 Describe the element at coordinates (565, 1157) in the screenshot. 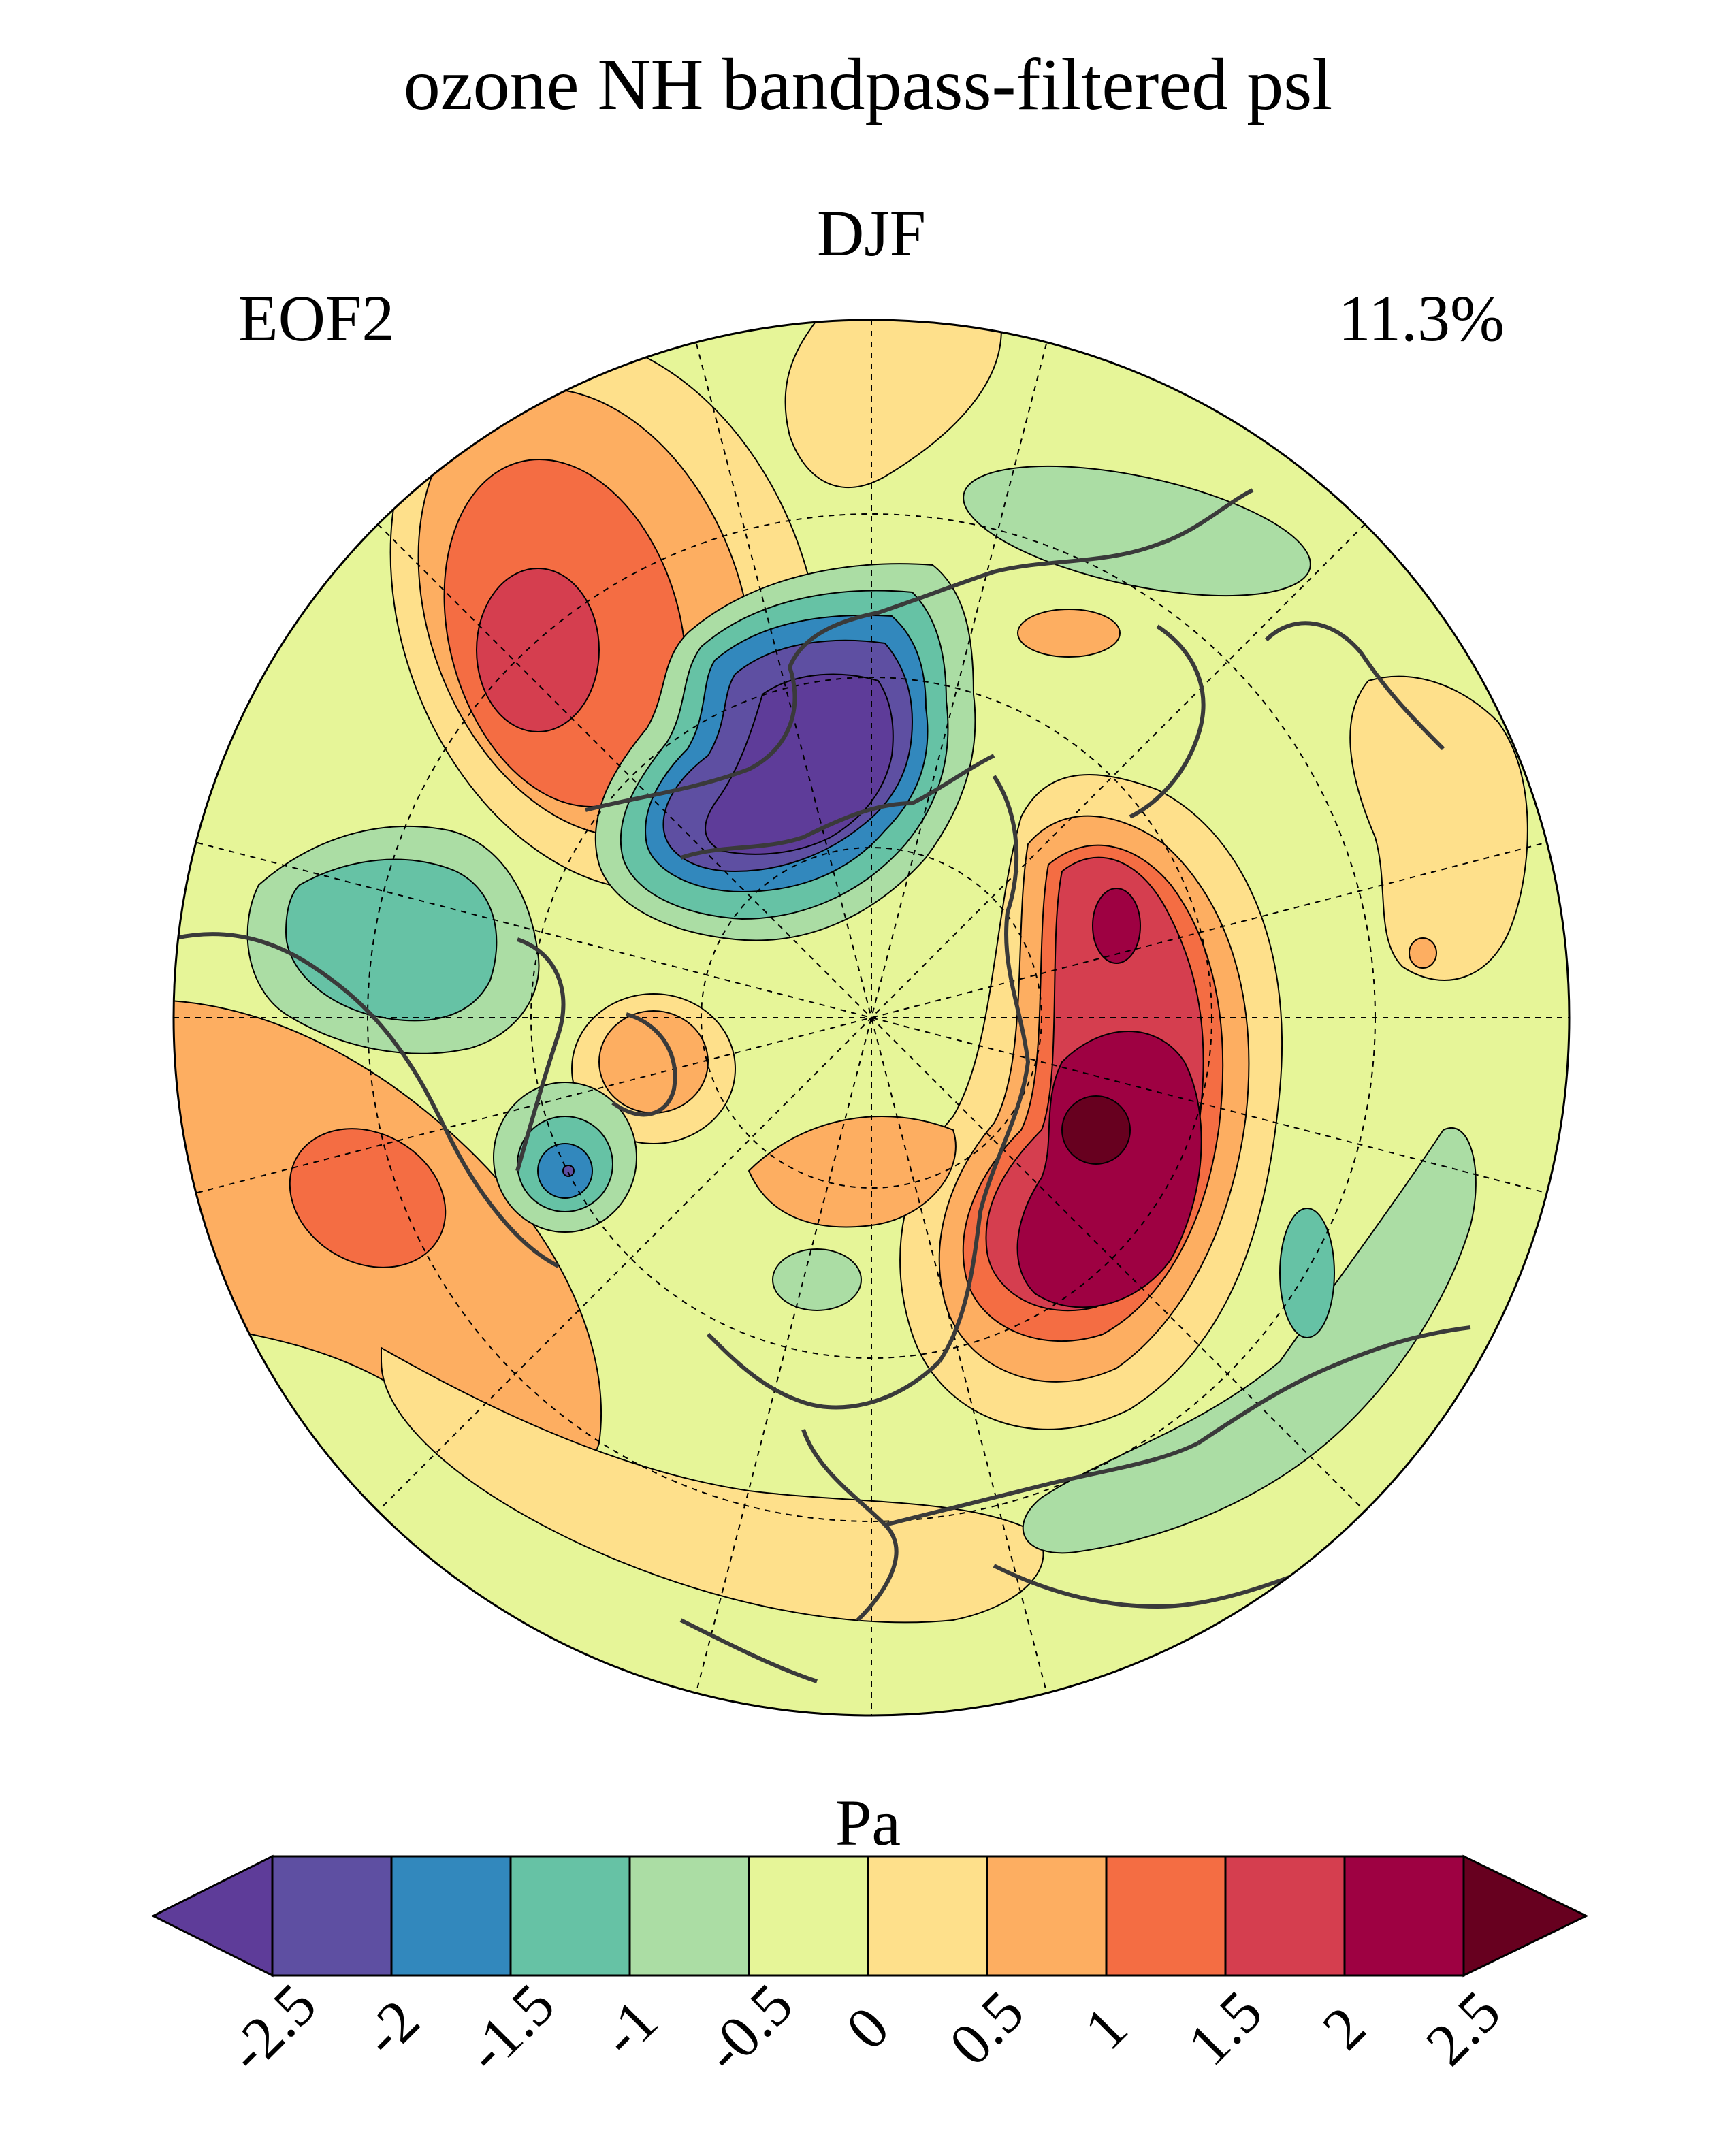

I see `neg-labrador-small` at that location.